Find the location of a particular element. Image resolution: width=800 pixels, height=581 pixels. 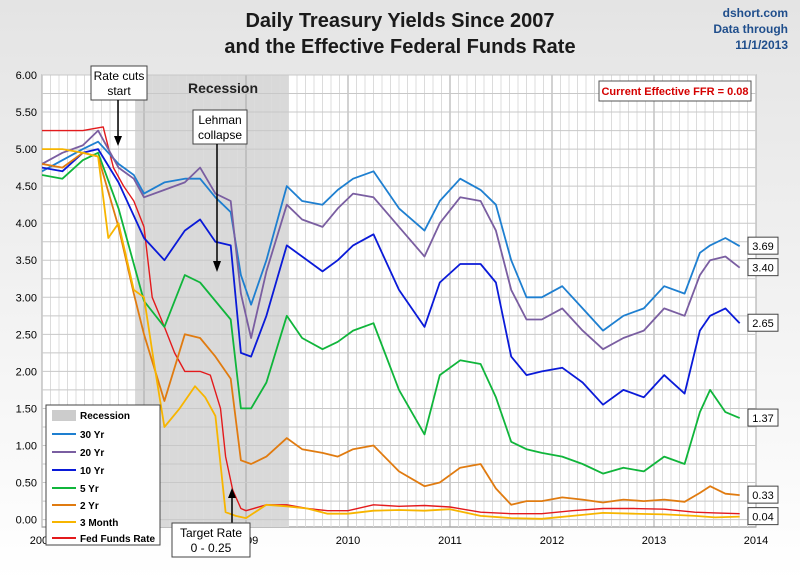

svg-text: Rate cuts is located at coordinates (119, 76).